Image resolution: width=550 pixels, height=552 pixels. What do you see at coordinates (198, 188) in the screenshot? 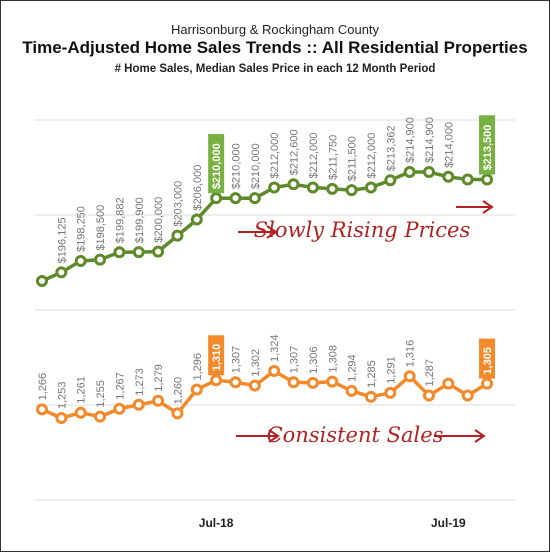
I see `price-data-label-8: $206,000` at bounding box center [198, 188].